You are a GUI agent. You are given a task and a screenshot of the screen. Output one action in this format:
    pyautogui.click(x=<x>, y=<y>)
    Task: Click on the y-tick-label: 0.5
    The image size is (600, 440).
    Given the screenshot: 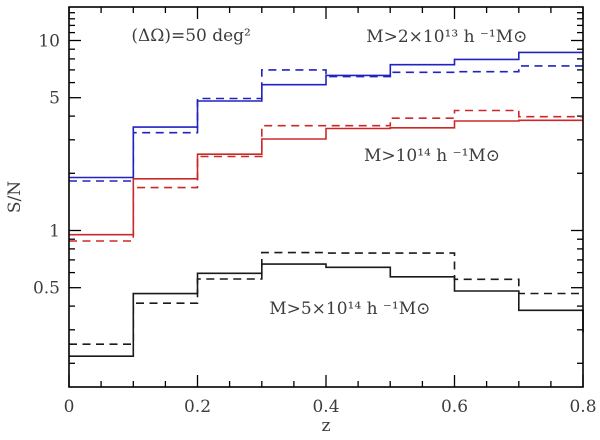 What is the action you would take?
    pyautogui.click(x=46, y=289)
    